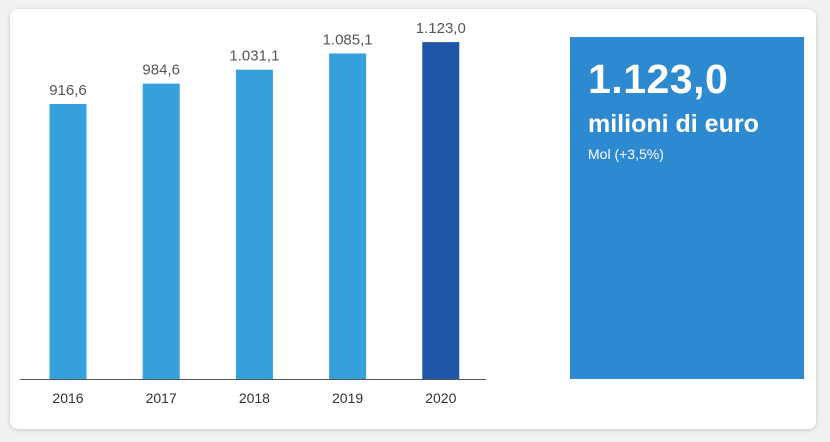 The height and width of the screenshot is (442, 830). What do you see at coordinates (68, 90) in the screenshot?
I see `data-label-2016: 916,6` at bounding box center [68, 90].